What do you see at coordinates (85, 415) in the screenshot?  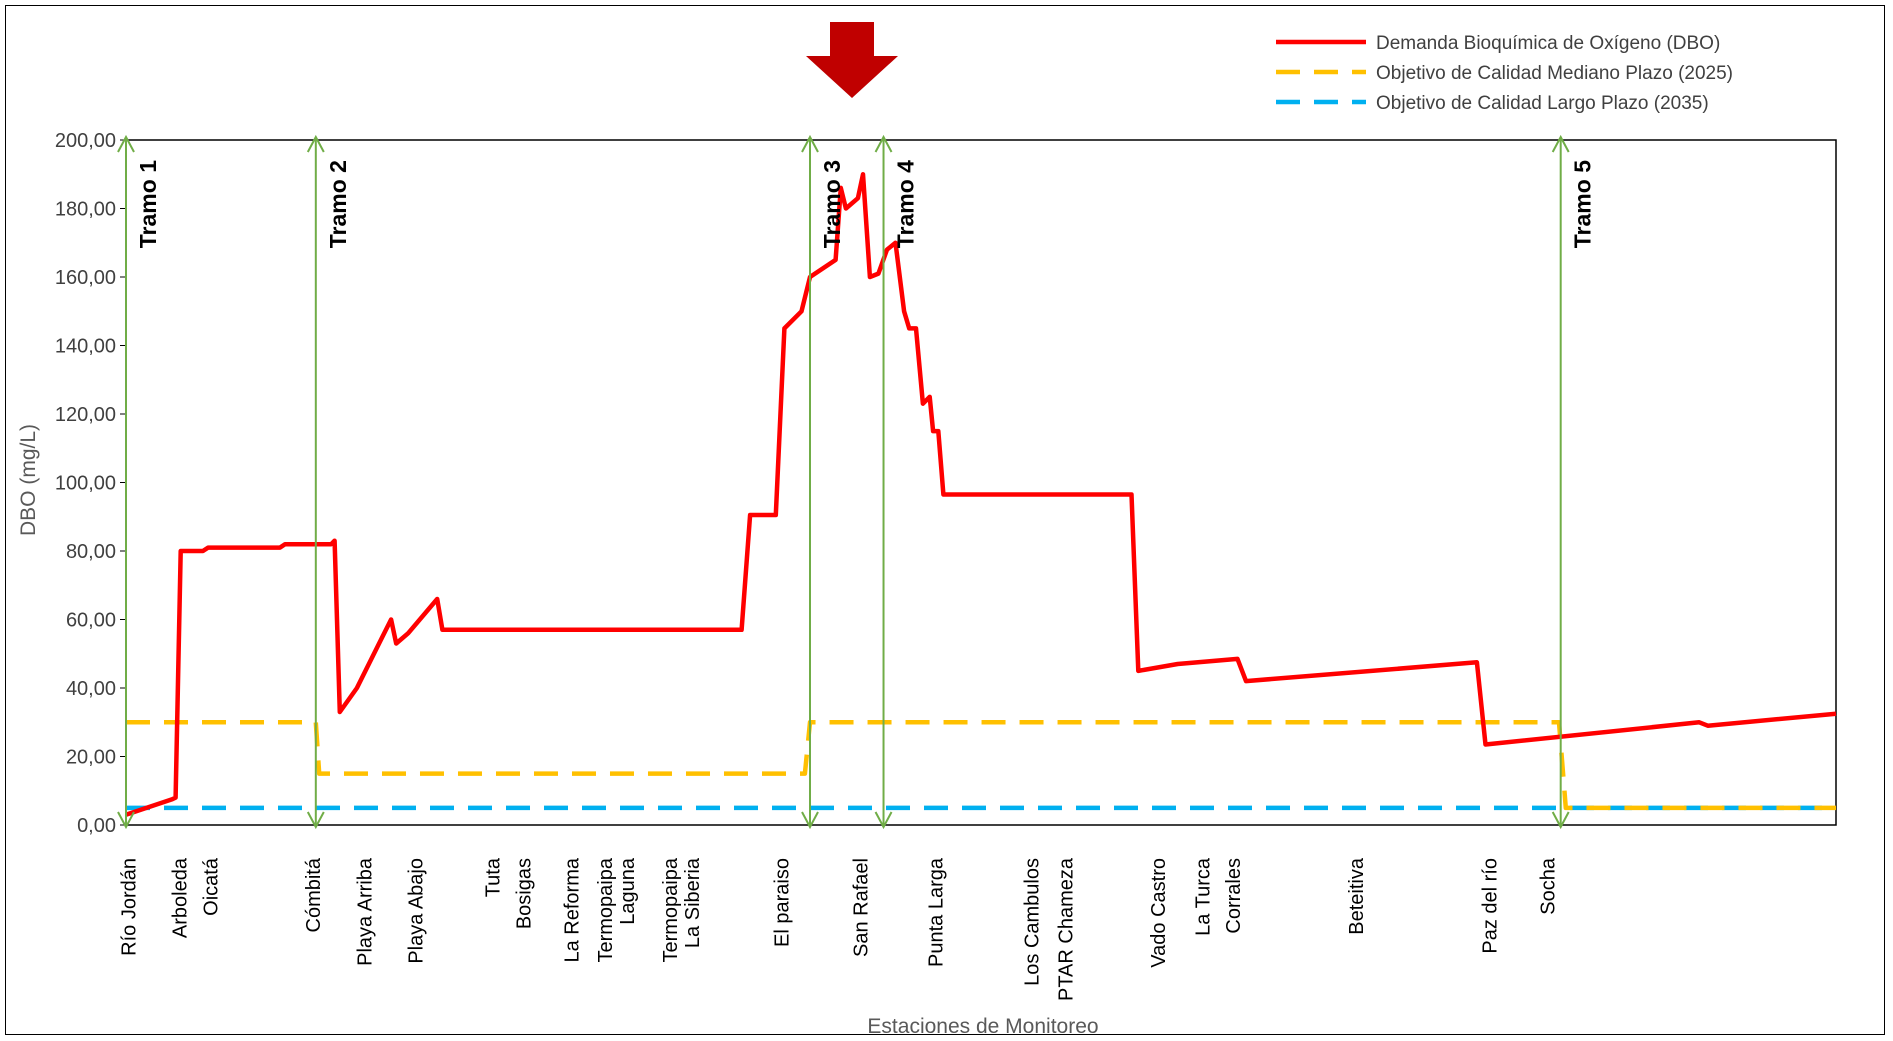 I see `y-tick-label: 120,00` at bounding box center [85, 415].